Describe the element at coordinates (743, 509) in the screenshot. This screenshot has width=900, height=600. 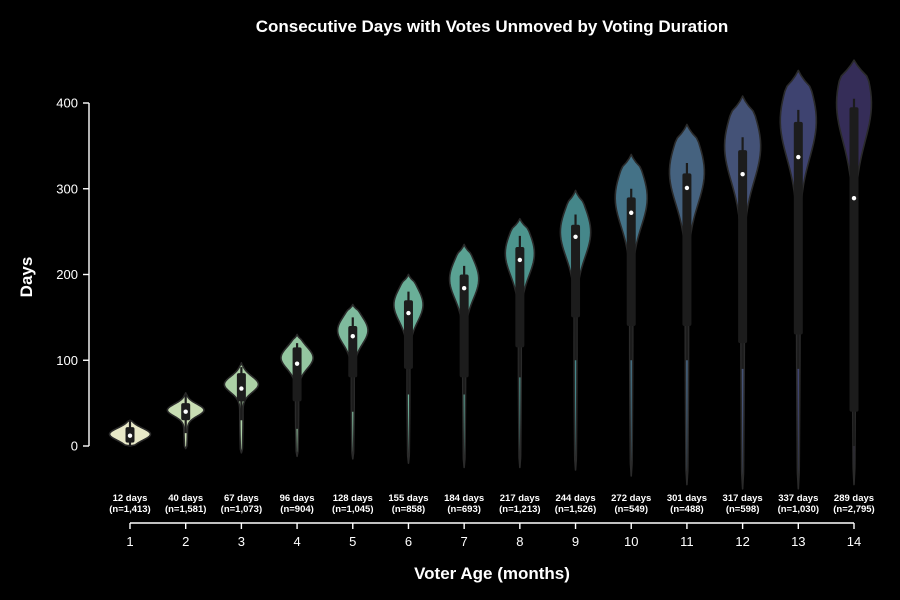
I see `annotation-count: (n=598)` at that location.